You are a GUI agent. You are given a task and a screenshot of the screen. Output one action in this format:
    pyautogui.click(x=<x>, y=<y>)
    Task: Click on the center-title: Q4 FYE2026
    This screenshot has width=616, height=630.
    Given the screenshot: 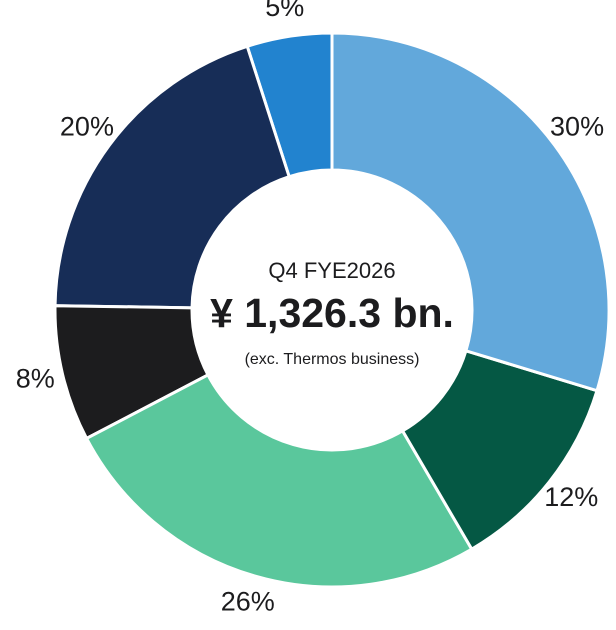 What is the action you would take?
    pyautogui.click(x=331, y=270)
    